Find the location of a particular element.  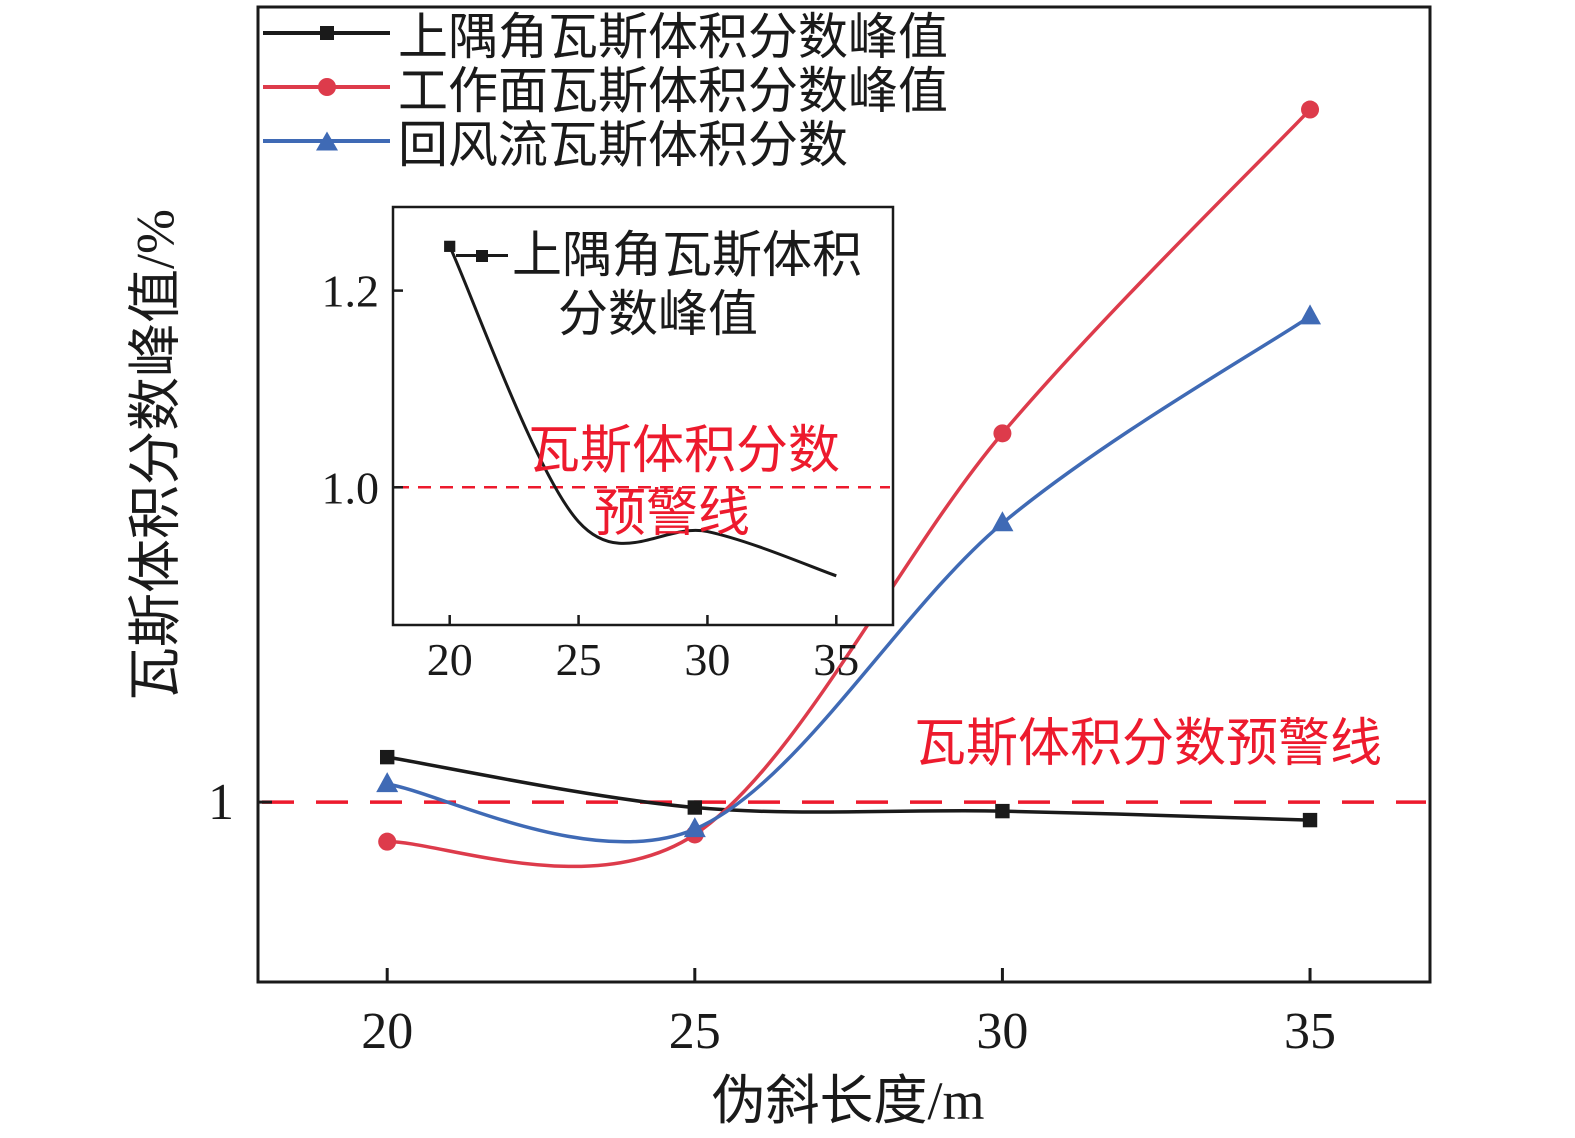

legend-sample-red-line is located at coordinates (326, 87).